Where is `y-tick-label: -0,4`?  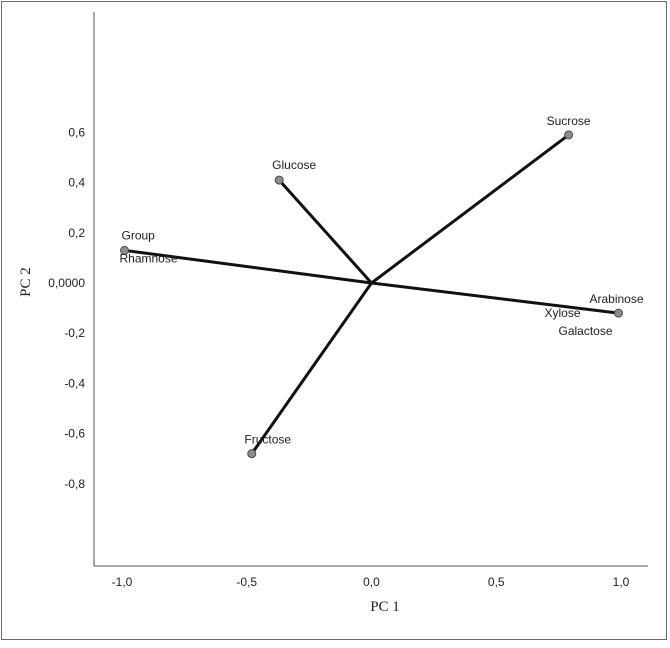 y-tick-label: -0,4 is located at coordinates (74, 383).